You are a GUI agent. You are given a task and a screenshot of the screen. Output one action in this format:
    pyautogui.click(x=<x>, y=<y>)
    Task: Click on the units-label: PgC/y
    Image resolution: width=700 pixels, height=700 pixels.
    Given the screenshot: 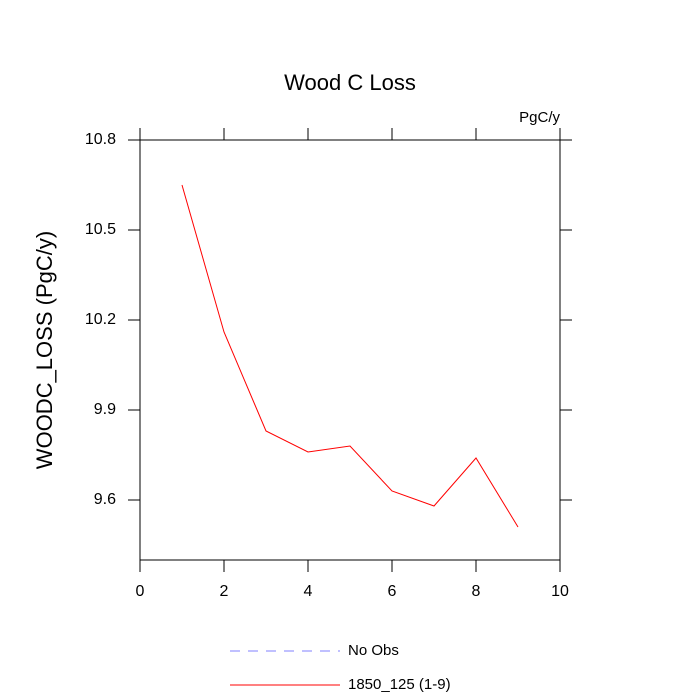 What is the action you would take?
    pyautogui.click(x=539, y=117)
    